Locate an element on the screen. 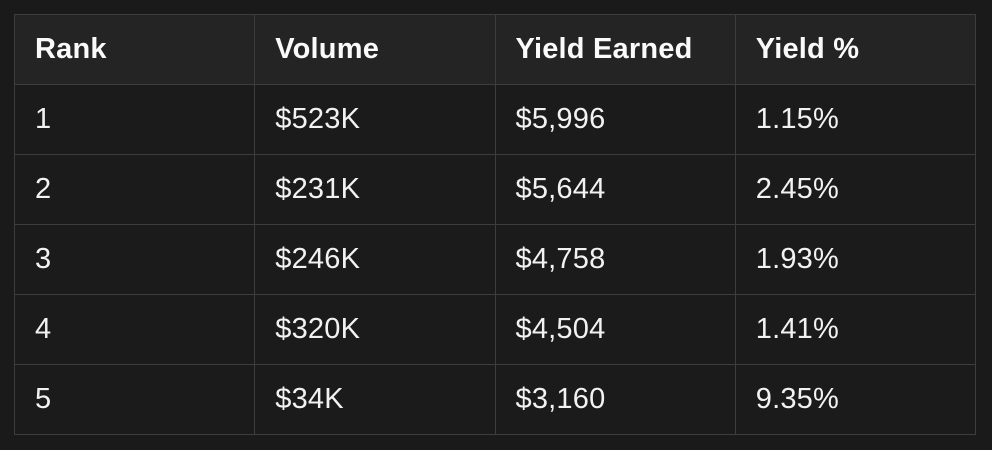  cell-rank: 5 is located at coordinates (134, 399).